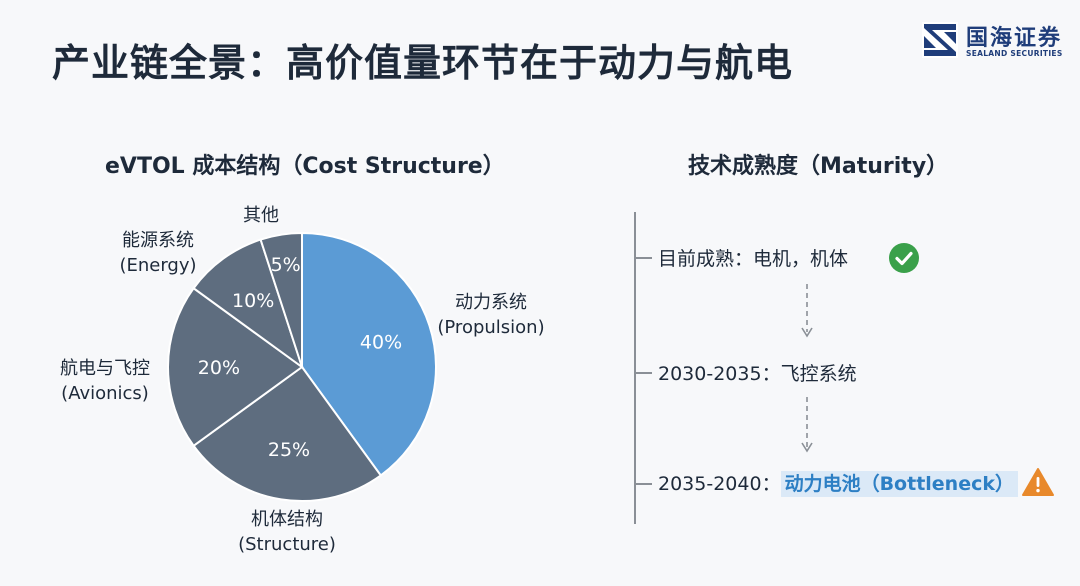 Image resolution: width=1080 pixels, height=586 pixels. I want to click on warning-icon, so click(1038, 482).